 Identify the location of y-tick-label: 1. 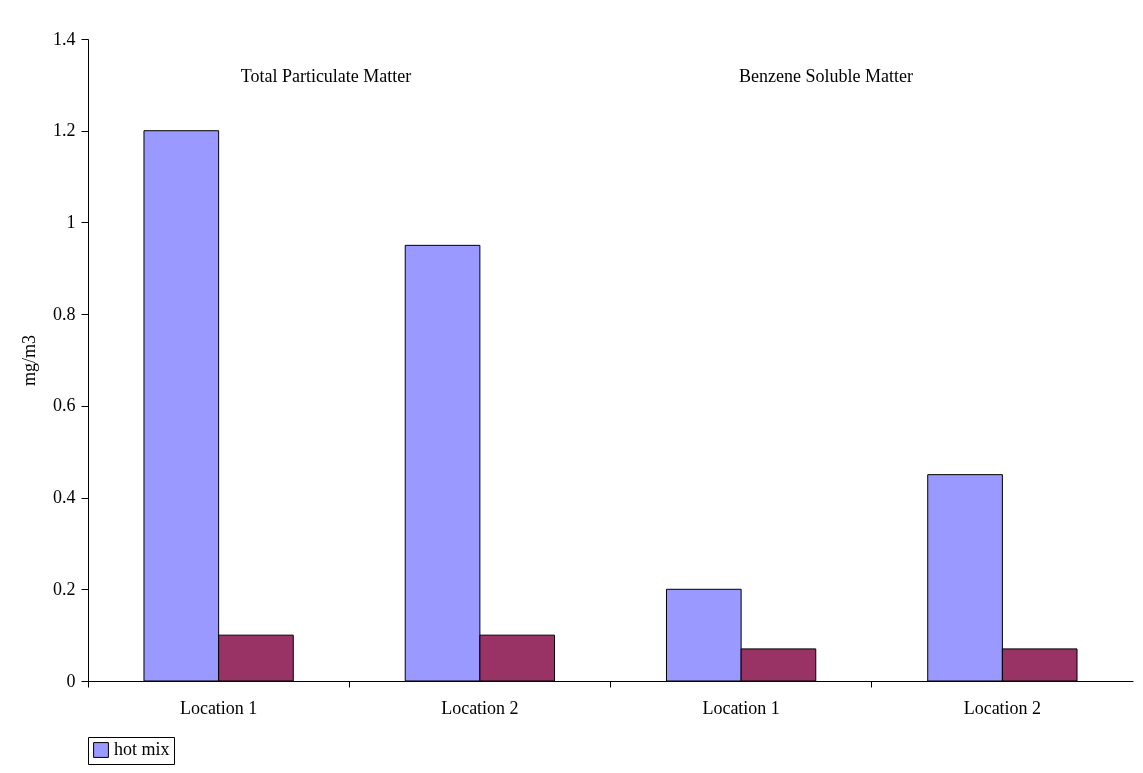
(71, 221).